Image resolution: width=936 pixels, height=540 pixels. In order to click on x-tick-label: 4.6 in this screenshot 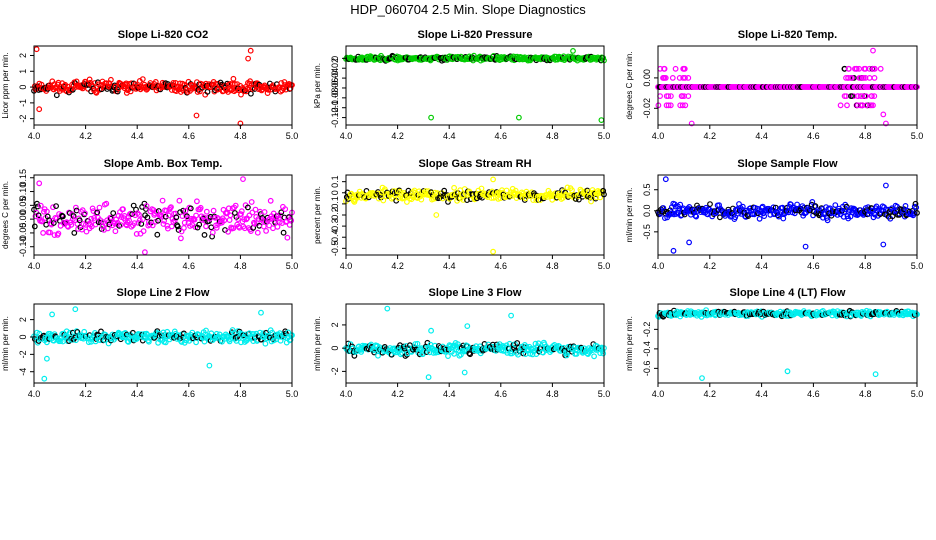, I will do `click(189, 394)`.